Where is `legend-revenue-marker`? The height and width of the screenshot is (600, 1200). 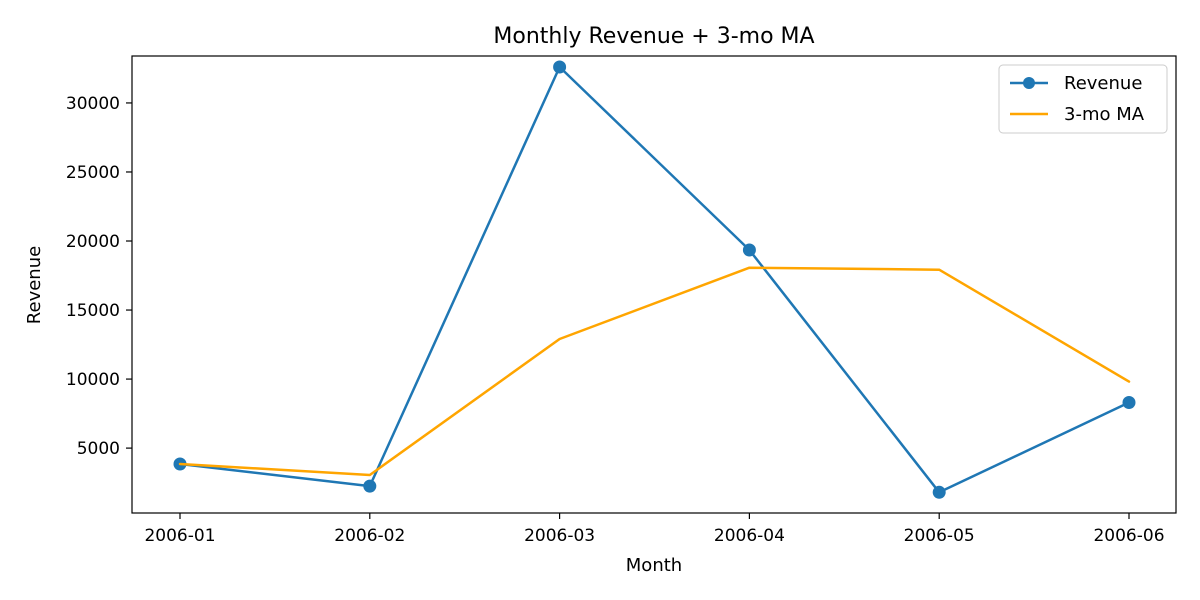
legend-revenue-marker is located at coordinates (1029, 83).